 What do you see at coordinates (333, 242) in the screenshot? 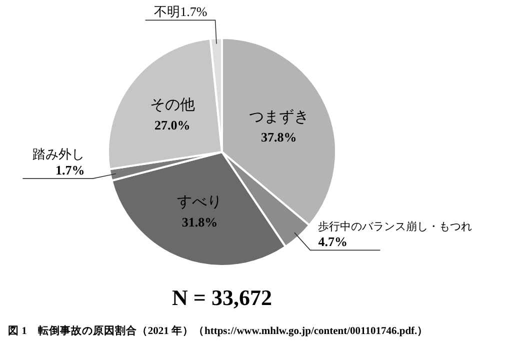
I see `data-label: 4.7%` at bounding box center [333, 242].